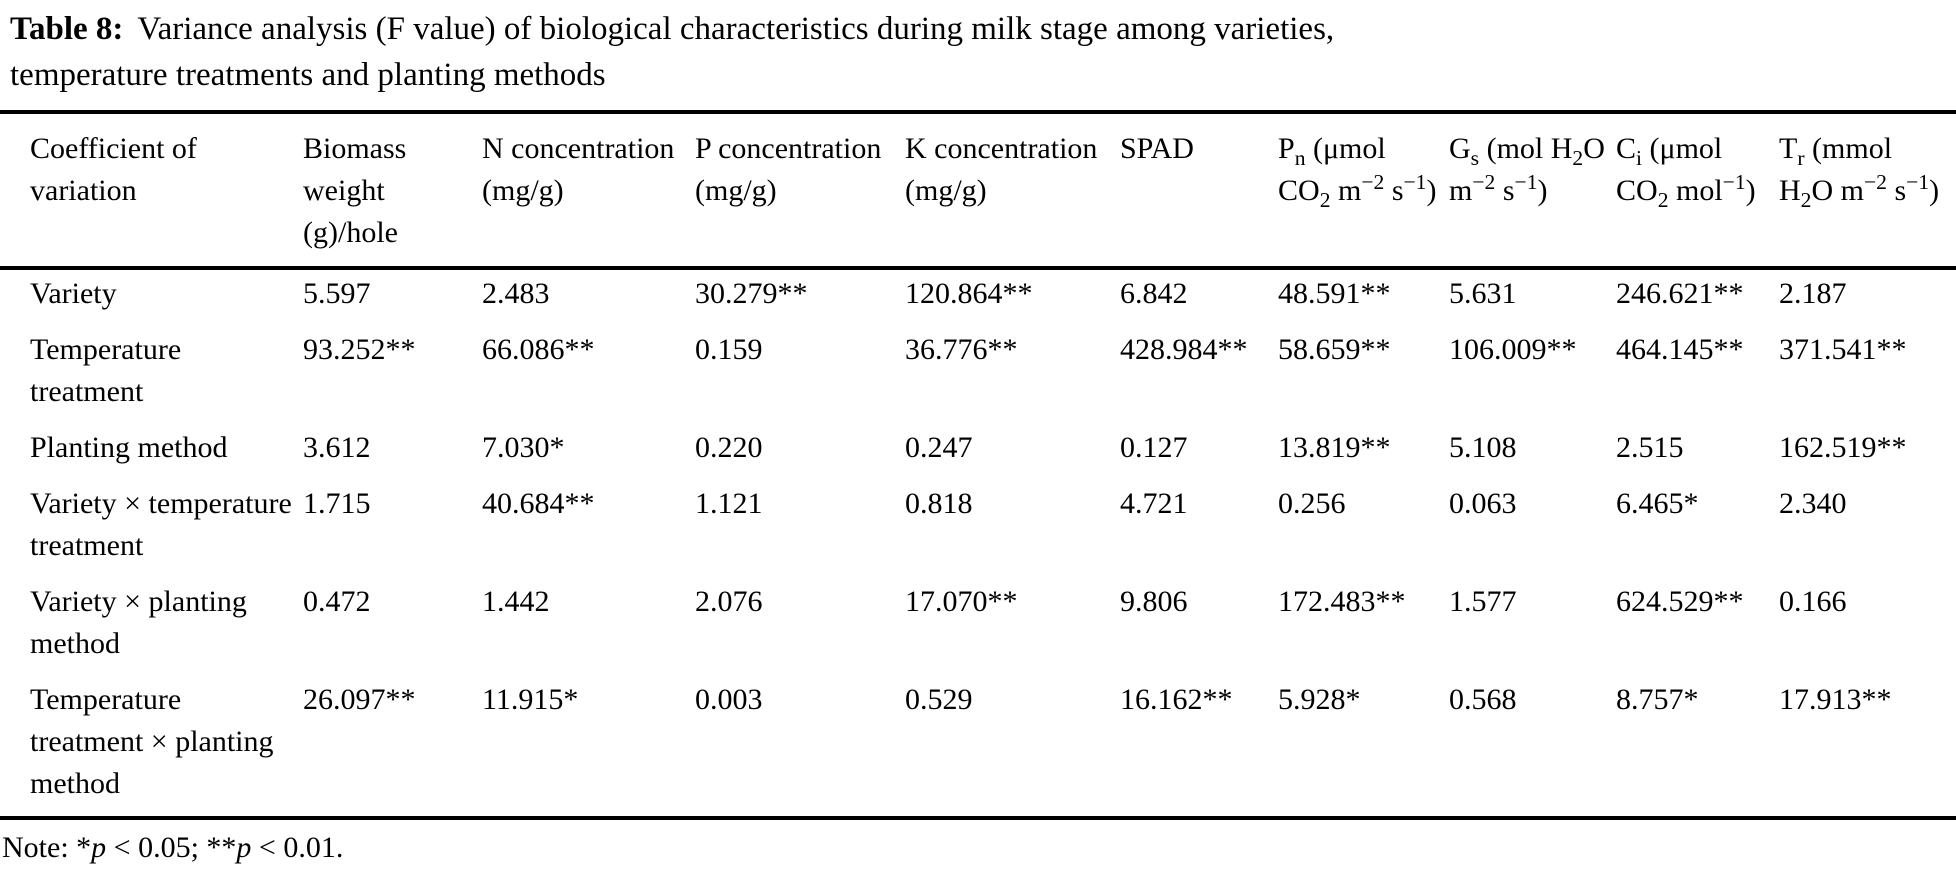 The image size is (1956, 889). Describe the element at coordinates (538, 504) in the screenshot. I see `table-cell: 40.684**` at that location.